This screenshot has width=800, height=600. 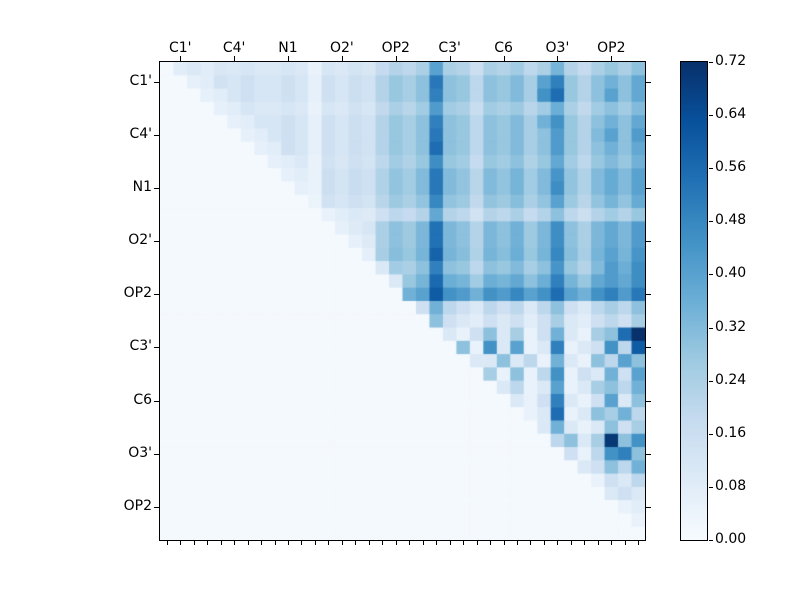 What do you see at coordinates (140, 80) in the screenshot?
I see `y-axis-label: C1'` at bounding box center [140, 80].